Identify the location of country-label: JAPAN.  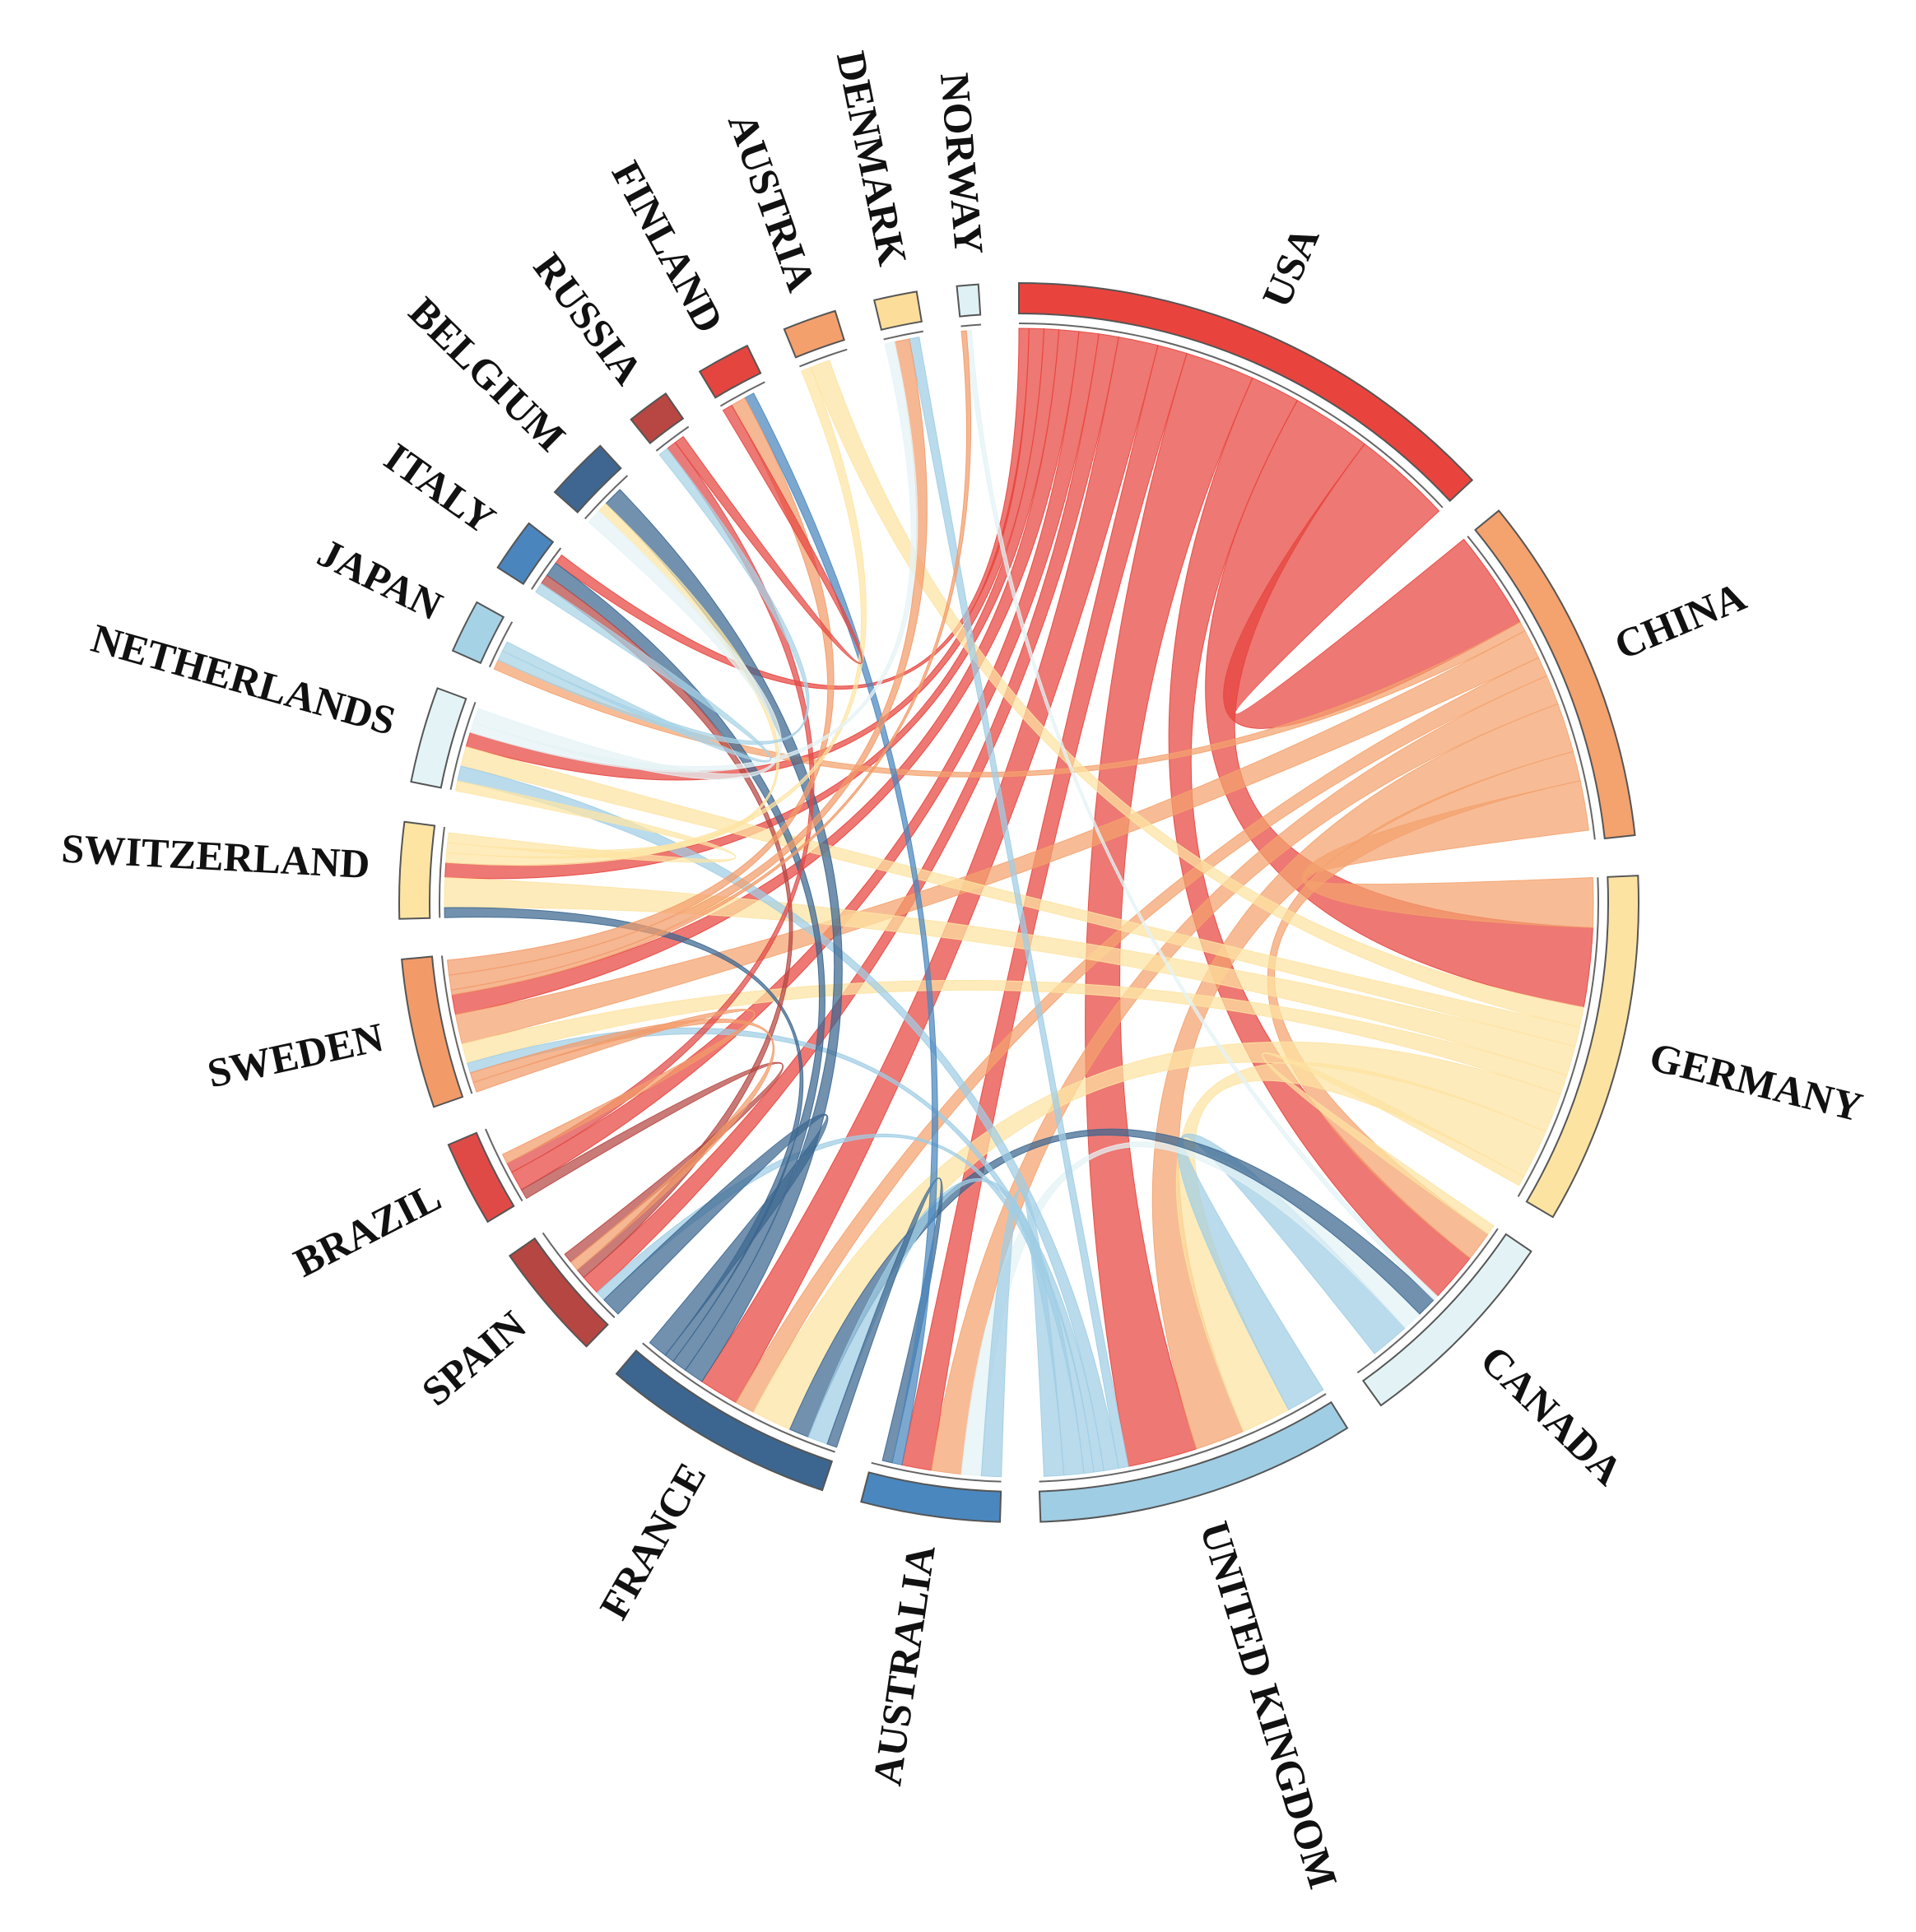
(380, 579).